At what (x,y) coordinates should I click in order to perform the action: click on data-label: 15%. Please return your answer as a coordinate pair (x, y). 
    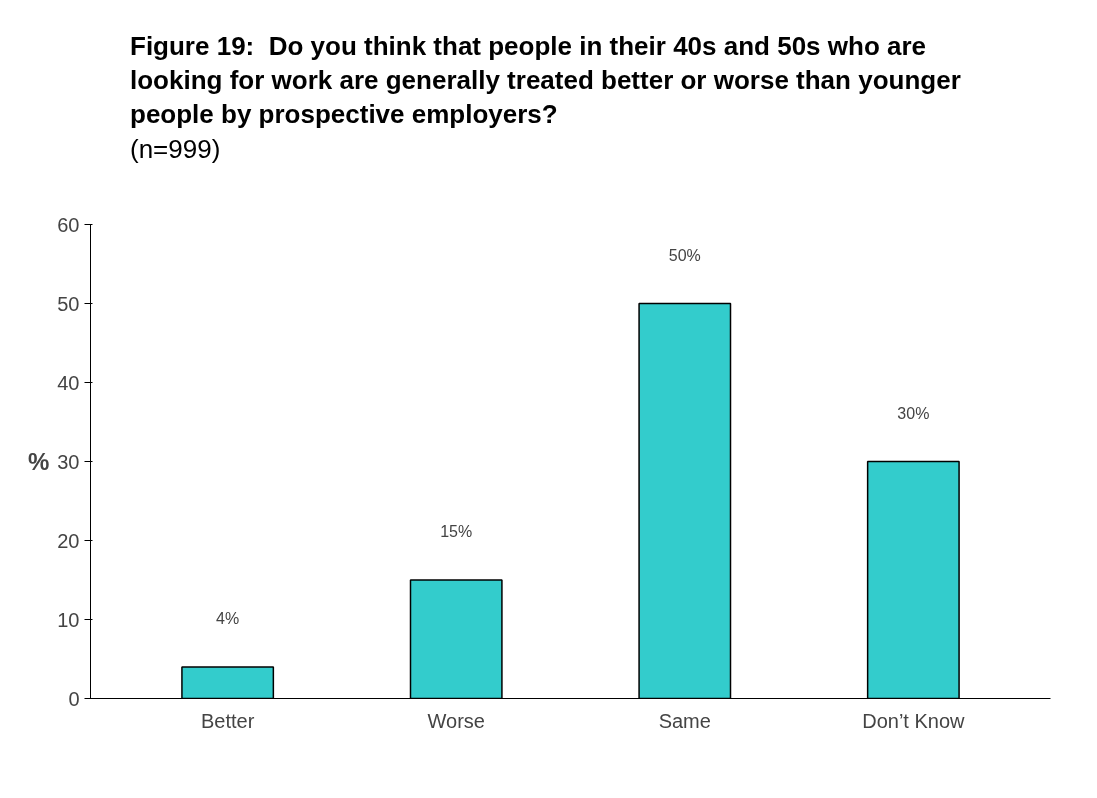
    Looking at the image, I should click on (456, 531).